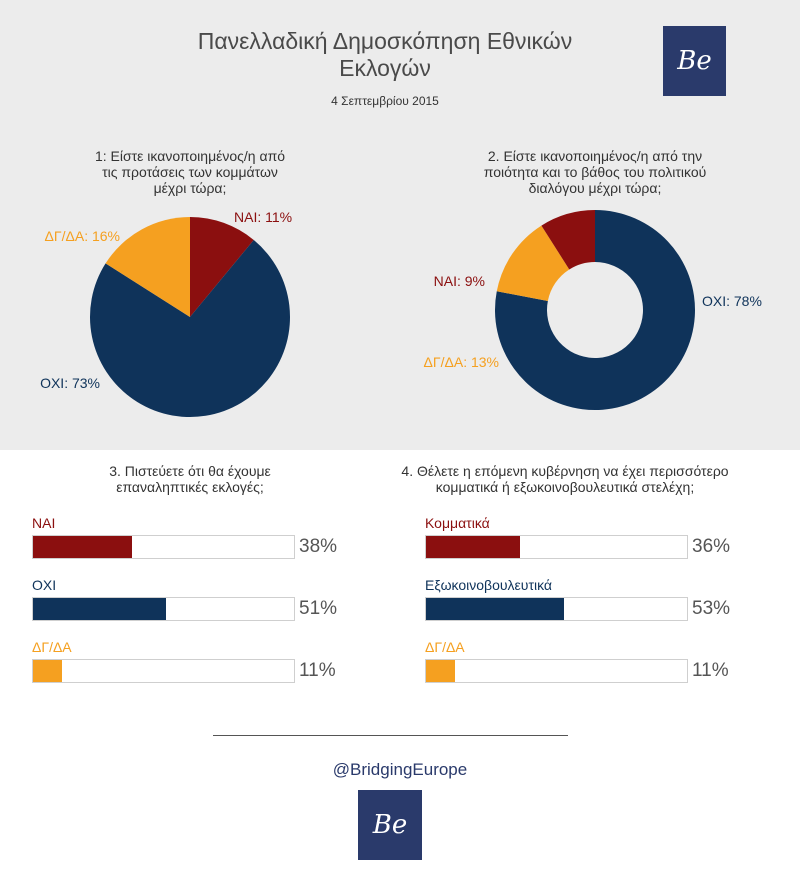  Describe the element at coordinates (52, 647) in the screenshot. I see `q3-bar-label: ΔΓ/ΔΑ` at that location.